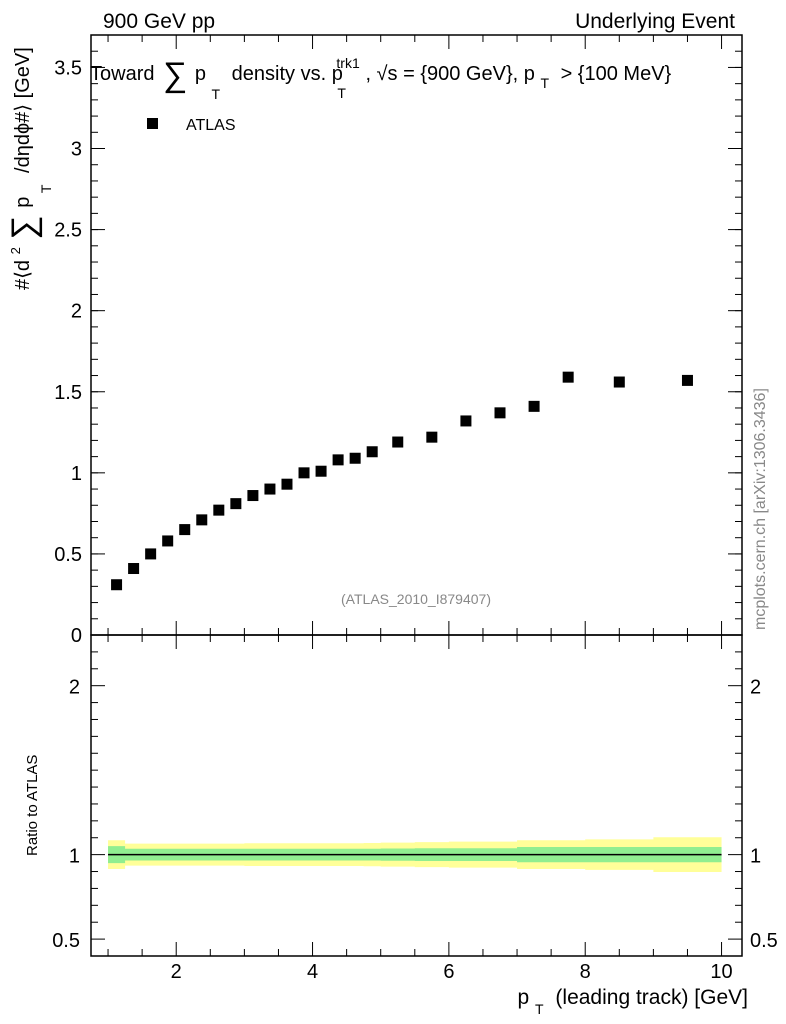 The image size is (786, 1024). Describe the element at coordinates (544, 83) in the screenshot. I see `title-cut-sub: T` at that location.